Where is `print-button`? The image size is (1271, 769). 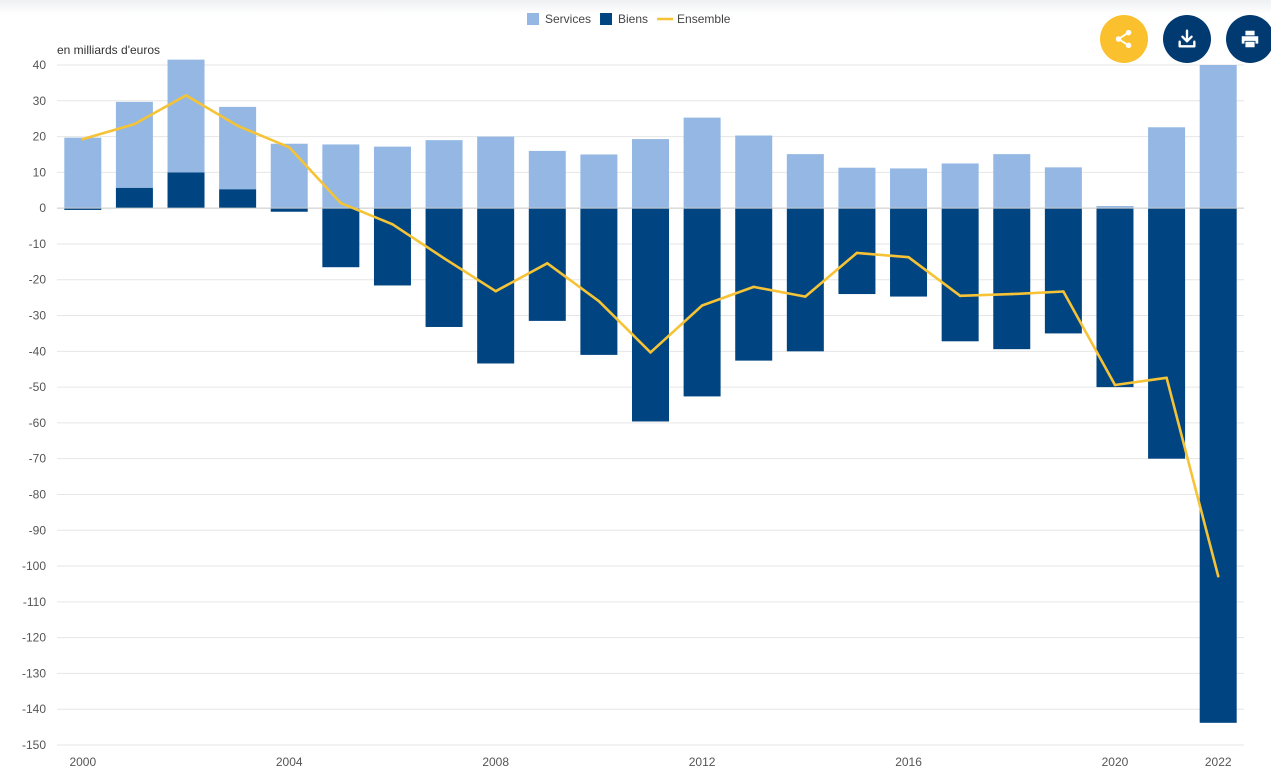 print-button is located at coordinates (1248, 39).